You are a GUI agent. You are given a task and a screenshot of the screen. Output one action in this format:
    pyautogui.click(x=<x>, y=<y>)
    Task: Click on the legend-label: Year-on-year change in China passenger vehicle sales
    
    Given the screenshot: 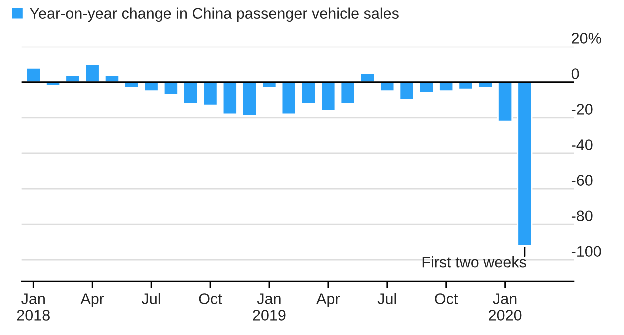 What is the action you would take?
    pyautogui.click(x=214, y=15)
    